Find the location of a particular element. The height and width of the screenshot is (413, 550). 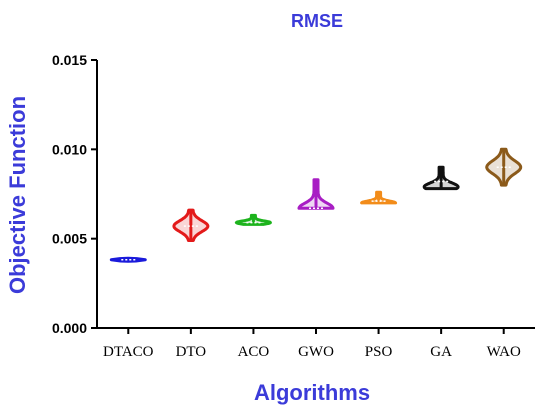

x-tick-label: ACO is located at coordinates (254, 352).